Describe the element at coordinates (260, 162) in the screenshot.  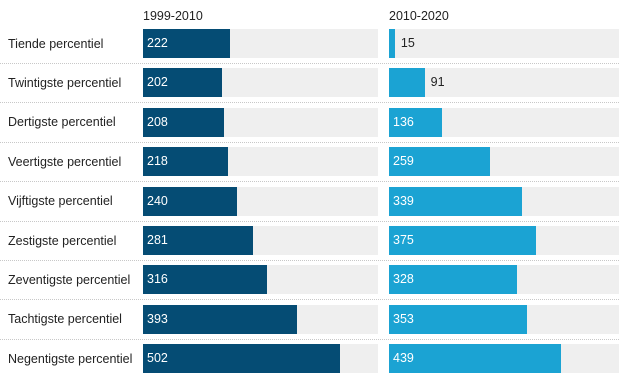
I see `bar-track: 218` at that location.